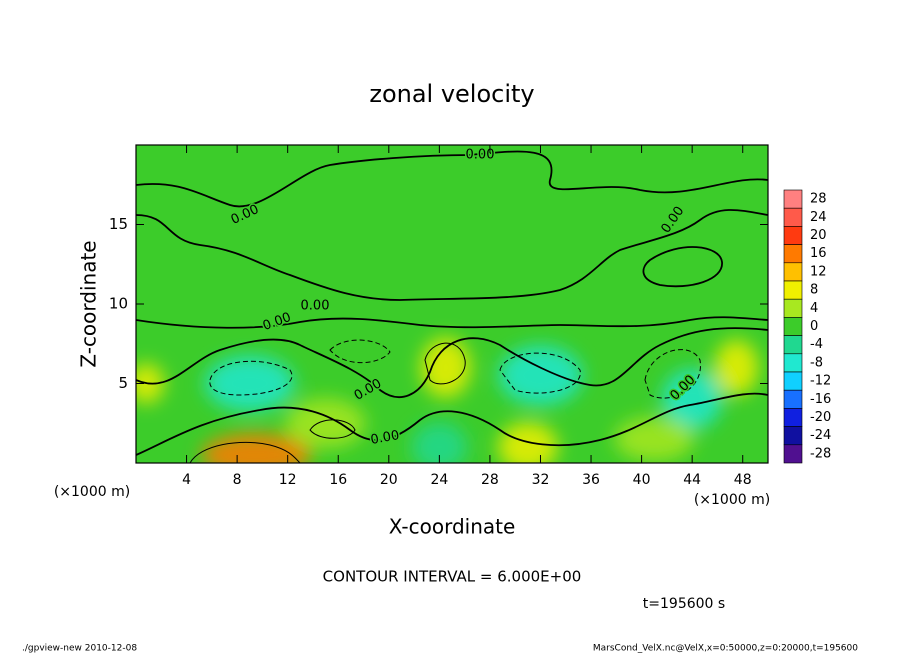 The width and height of the screenshot is (904, 658). Describe the element at coordinates (816, 344) in the screenshot. I see `colorbar-label: -4` at that location.